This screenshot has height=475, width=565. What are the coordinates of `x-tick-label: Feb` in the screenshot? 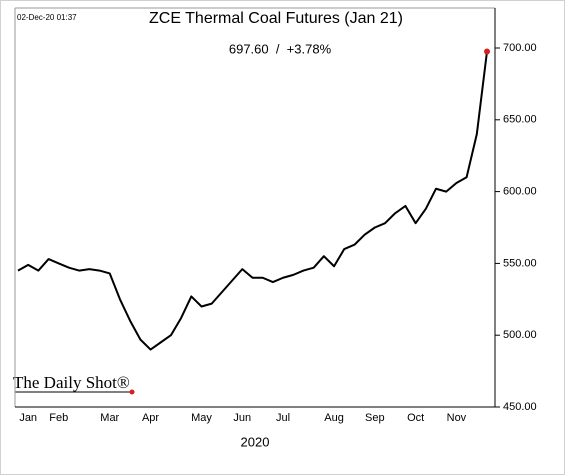 It's located at (58, 418).